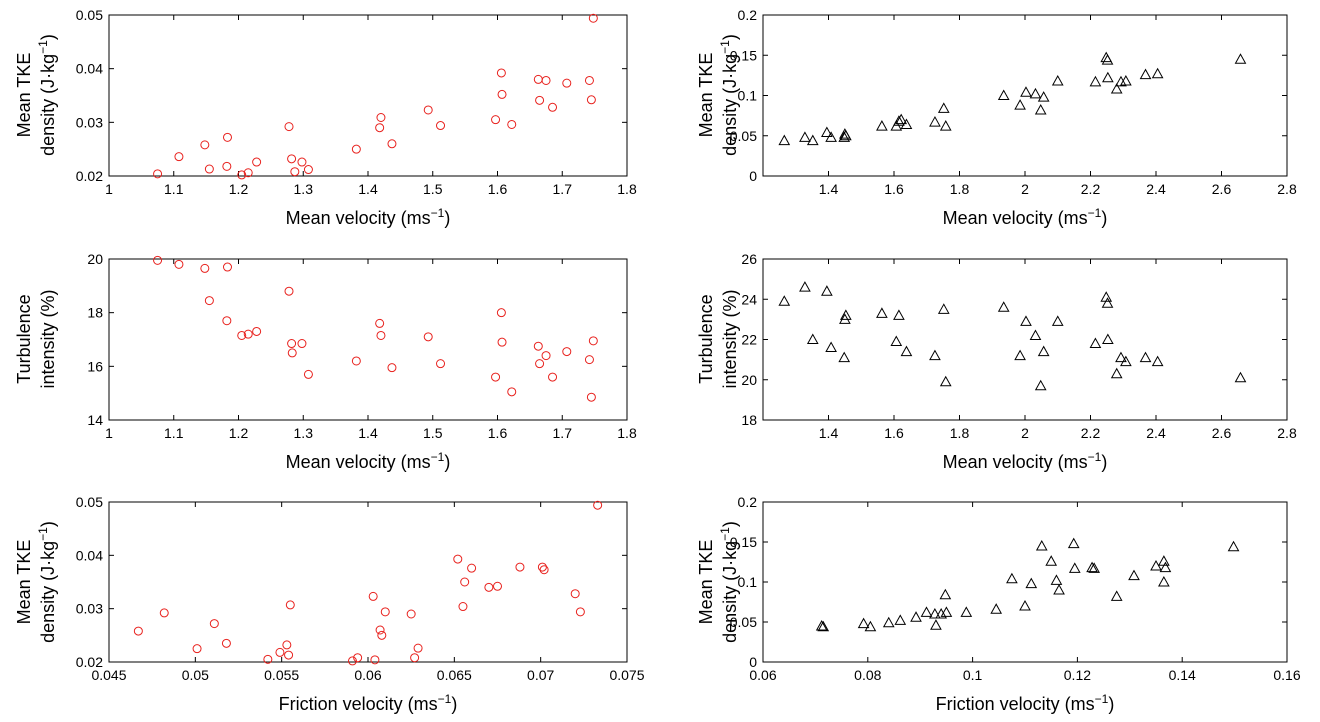 The width and height of the screenshot is (1320, 722). What do you see at coordinates (626, 675) in the screenshot?
I see `x-tick-label: 0.075` at bounding box center [626, 675].